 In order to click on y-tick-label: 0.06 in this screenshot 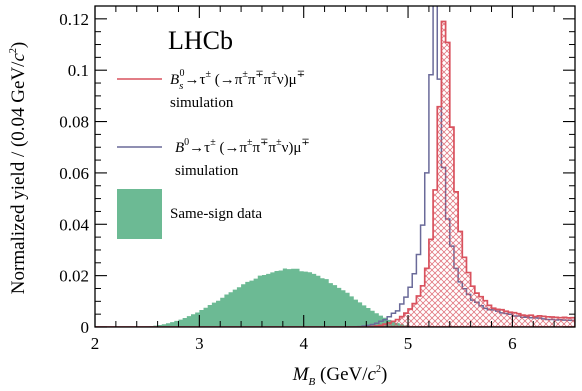, I will do `click(74, 173)`.